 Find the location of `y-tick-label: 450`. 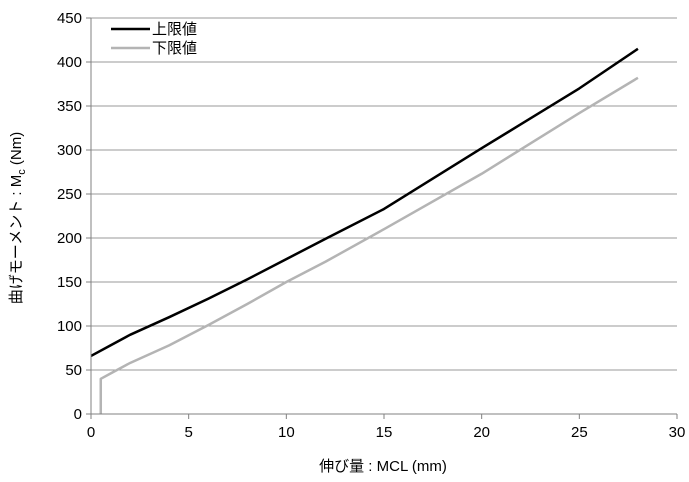

y-tick-label: 450 is located at coordinates (69, 18).